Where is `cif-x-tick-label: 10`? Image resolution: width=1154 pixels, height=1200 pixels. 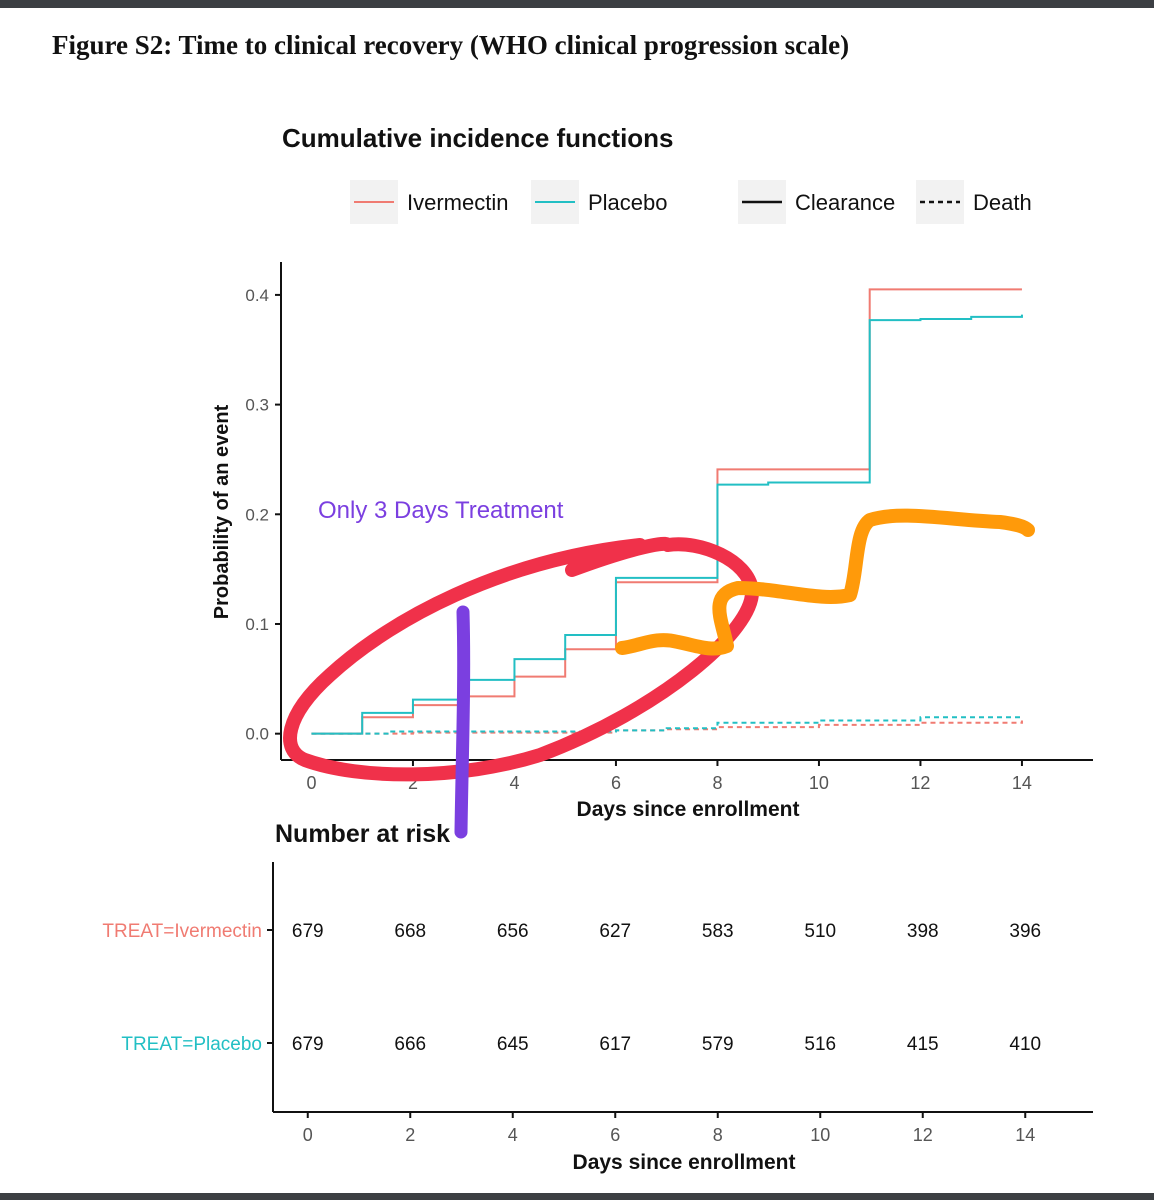 cif-x-tick-label: 10 is located at coordinates (819, 783).